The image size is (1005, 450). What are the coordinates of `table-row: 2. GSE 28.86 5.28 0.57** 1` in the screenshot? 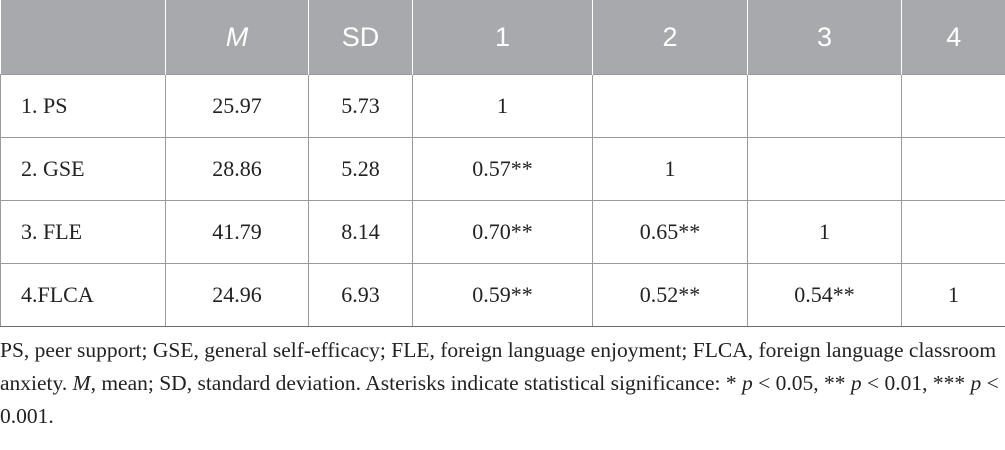 It's located at (502, 169).